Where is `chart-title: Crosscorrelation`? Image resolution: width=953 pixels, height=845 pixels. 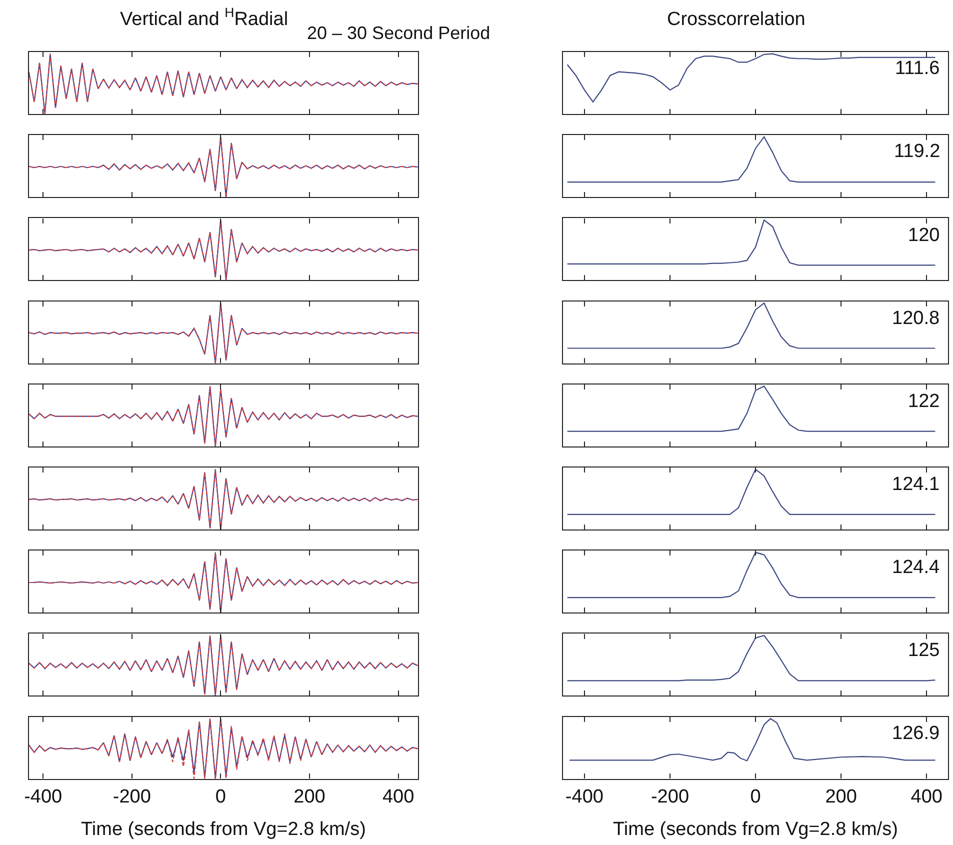 chart-title: Crosscorrelation is located at coordinates (736, 19).